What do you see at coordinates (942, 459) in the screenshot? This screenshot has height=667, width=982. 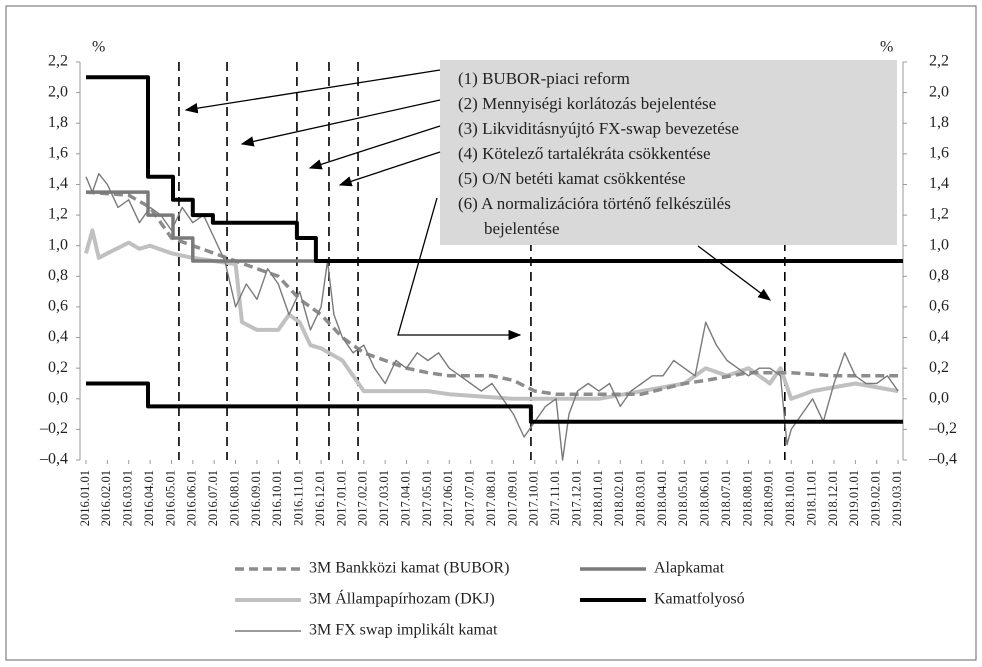 I see `y2-tick-label: –0,4` at bounding box center [942, 459].